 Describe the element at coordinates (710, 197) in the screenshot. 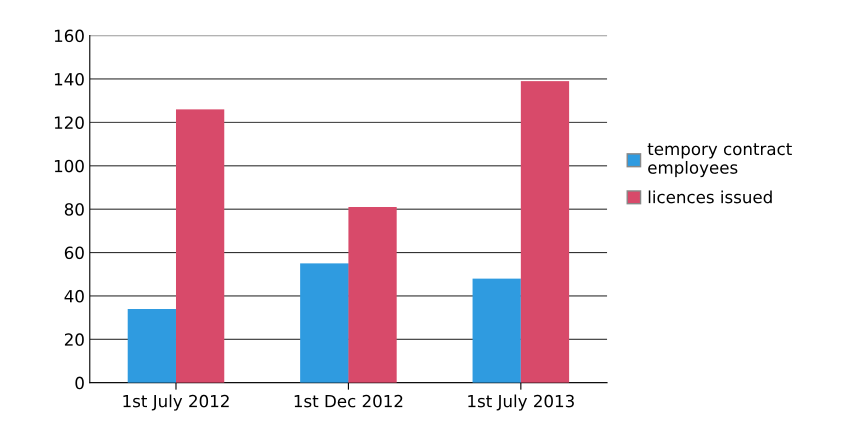

I see `legend-label: licences issued` at that location.